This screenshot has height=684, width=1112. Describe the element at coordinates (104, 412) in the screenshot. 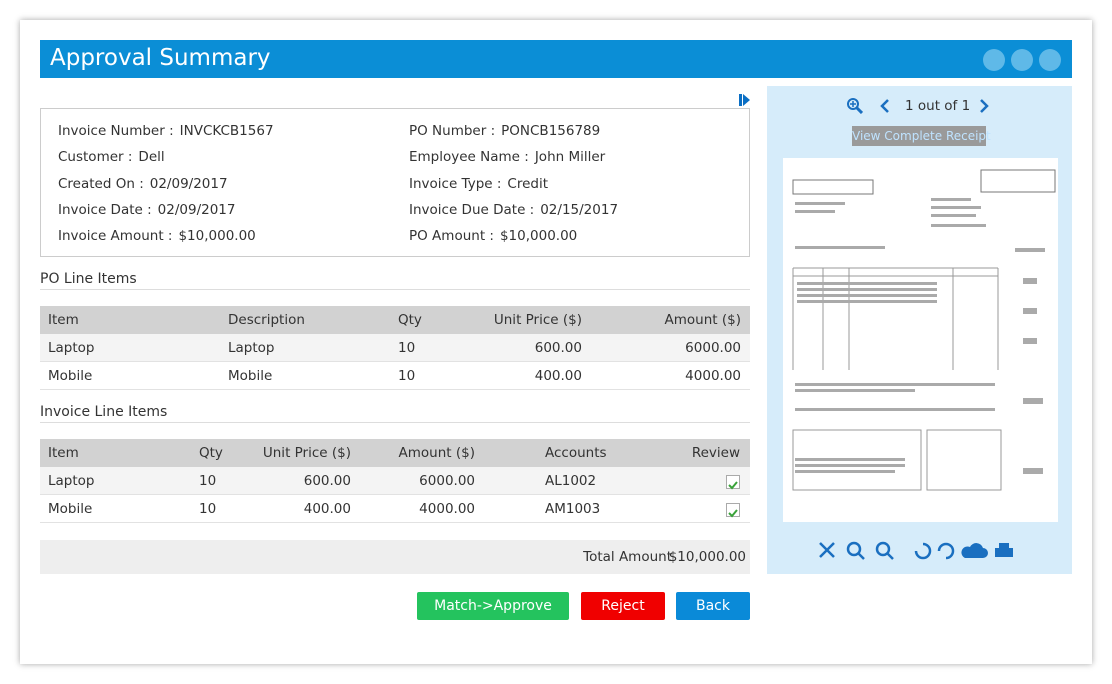

I see `section-title: Invoice Line Items` at that location.